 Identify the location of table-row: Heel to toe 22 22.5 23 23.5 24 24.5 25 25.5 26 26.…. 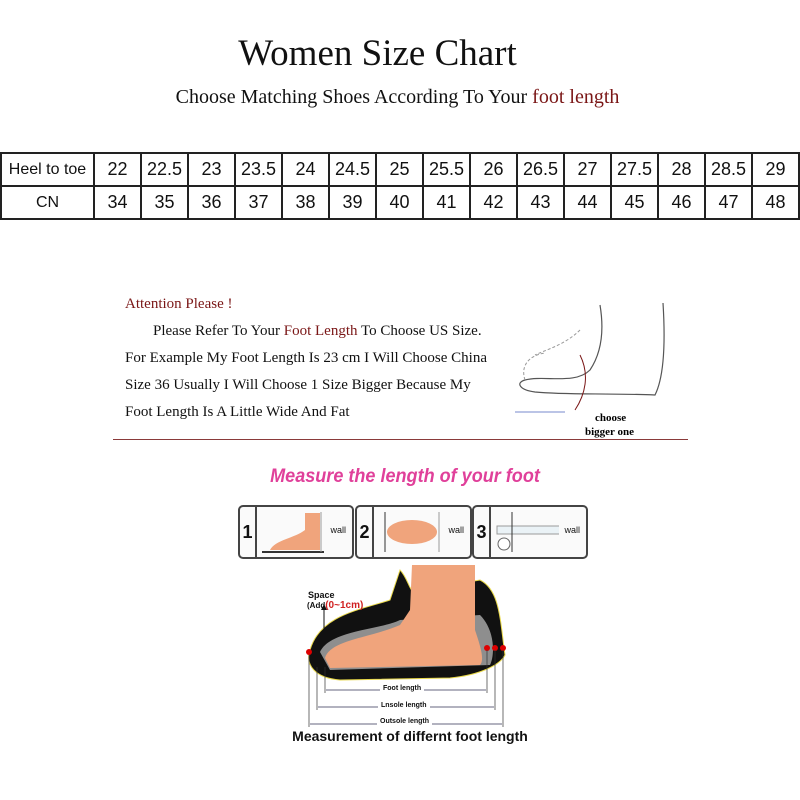
(400, 169).